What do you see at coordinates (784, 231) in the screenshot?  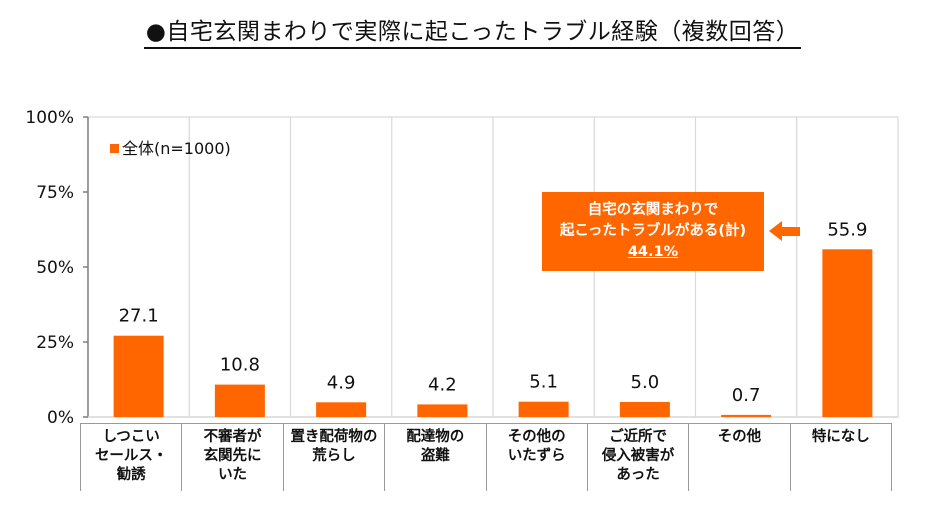 I see `callout-arrow-icon` at bounding box center [784, 231].